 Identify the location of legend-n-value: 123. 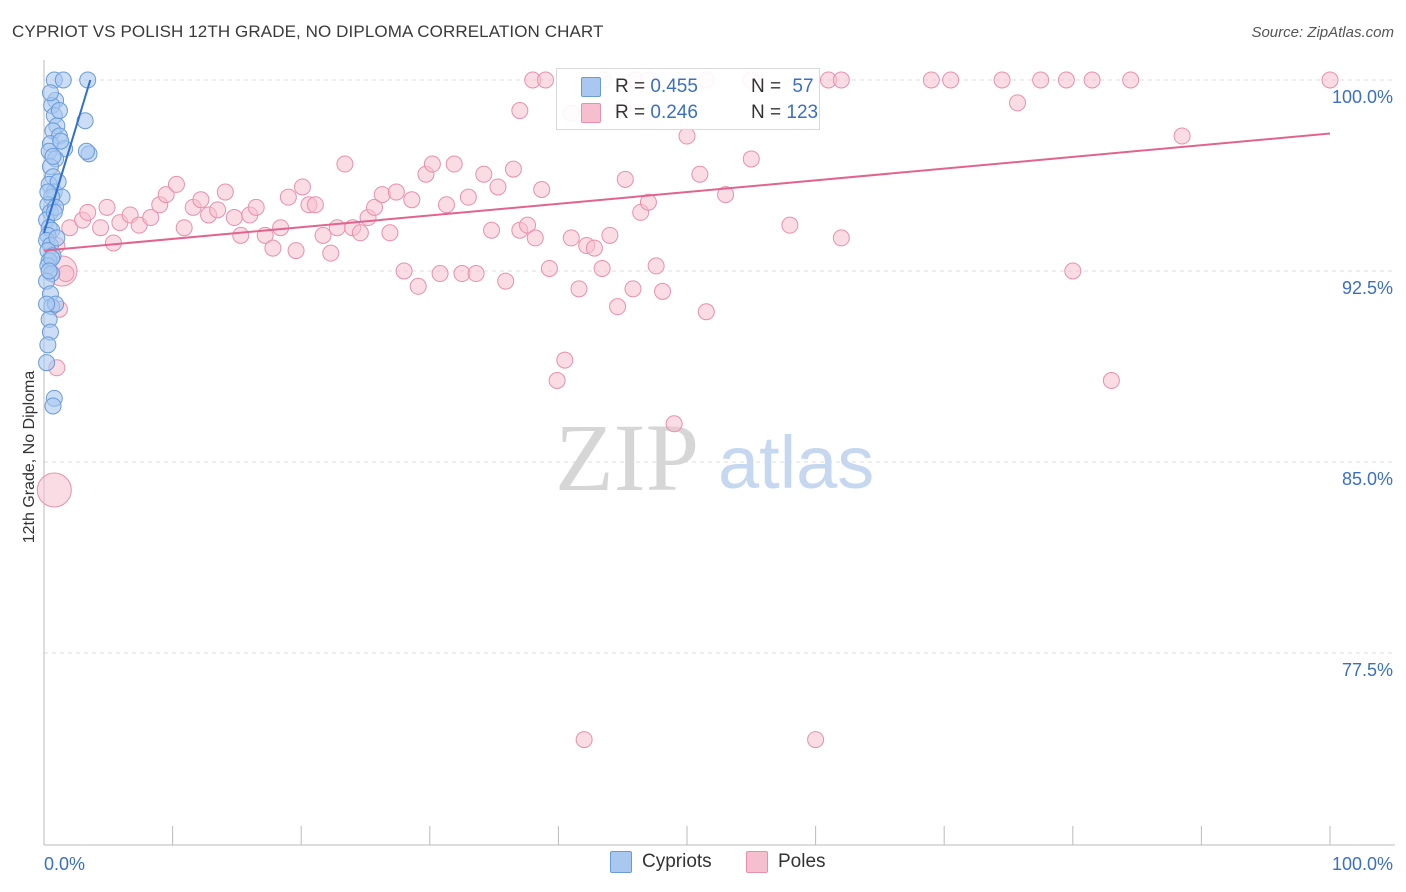
(802, 112).